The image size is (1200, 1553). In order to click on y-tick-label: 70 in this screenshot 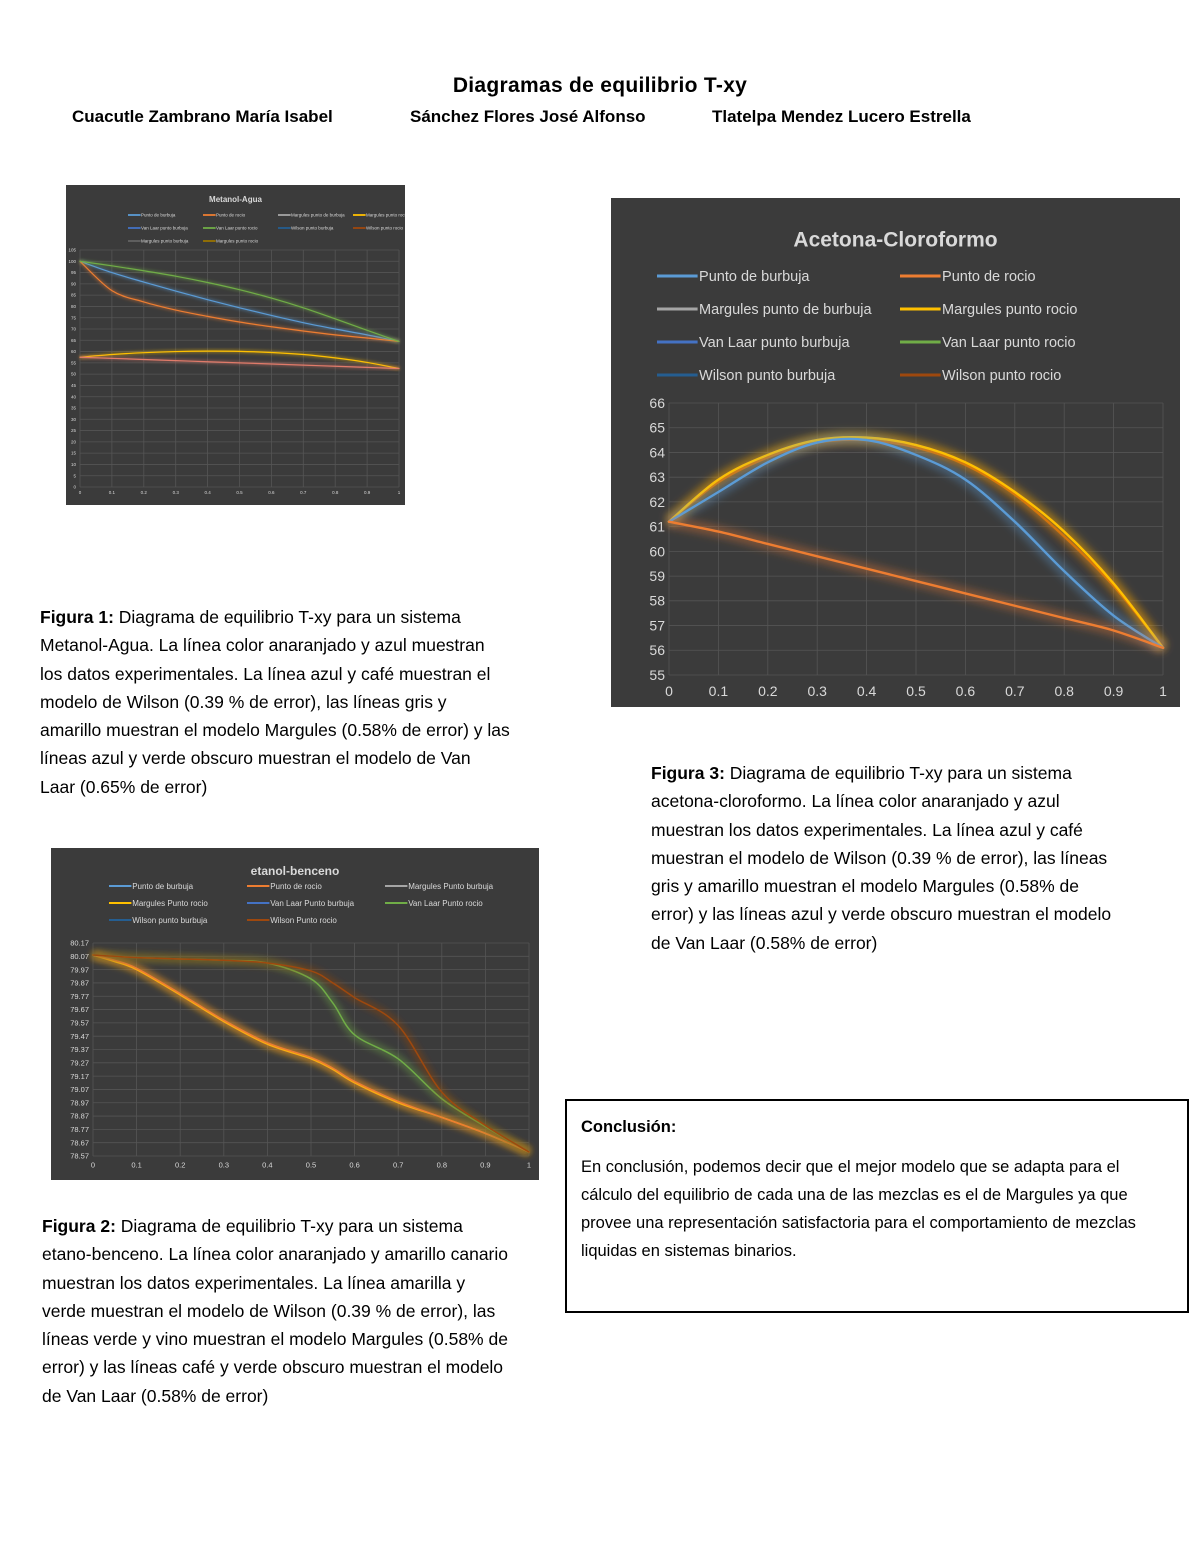, I will do `click(74, 329)`.